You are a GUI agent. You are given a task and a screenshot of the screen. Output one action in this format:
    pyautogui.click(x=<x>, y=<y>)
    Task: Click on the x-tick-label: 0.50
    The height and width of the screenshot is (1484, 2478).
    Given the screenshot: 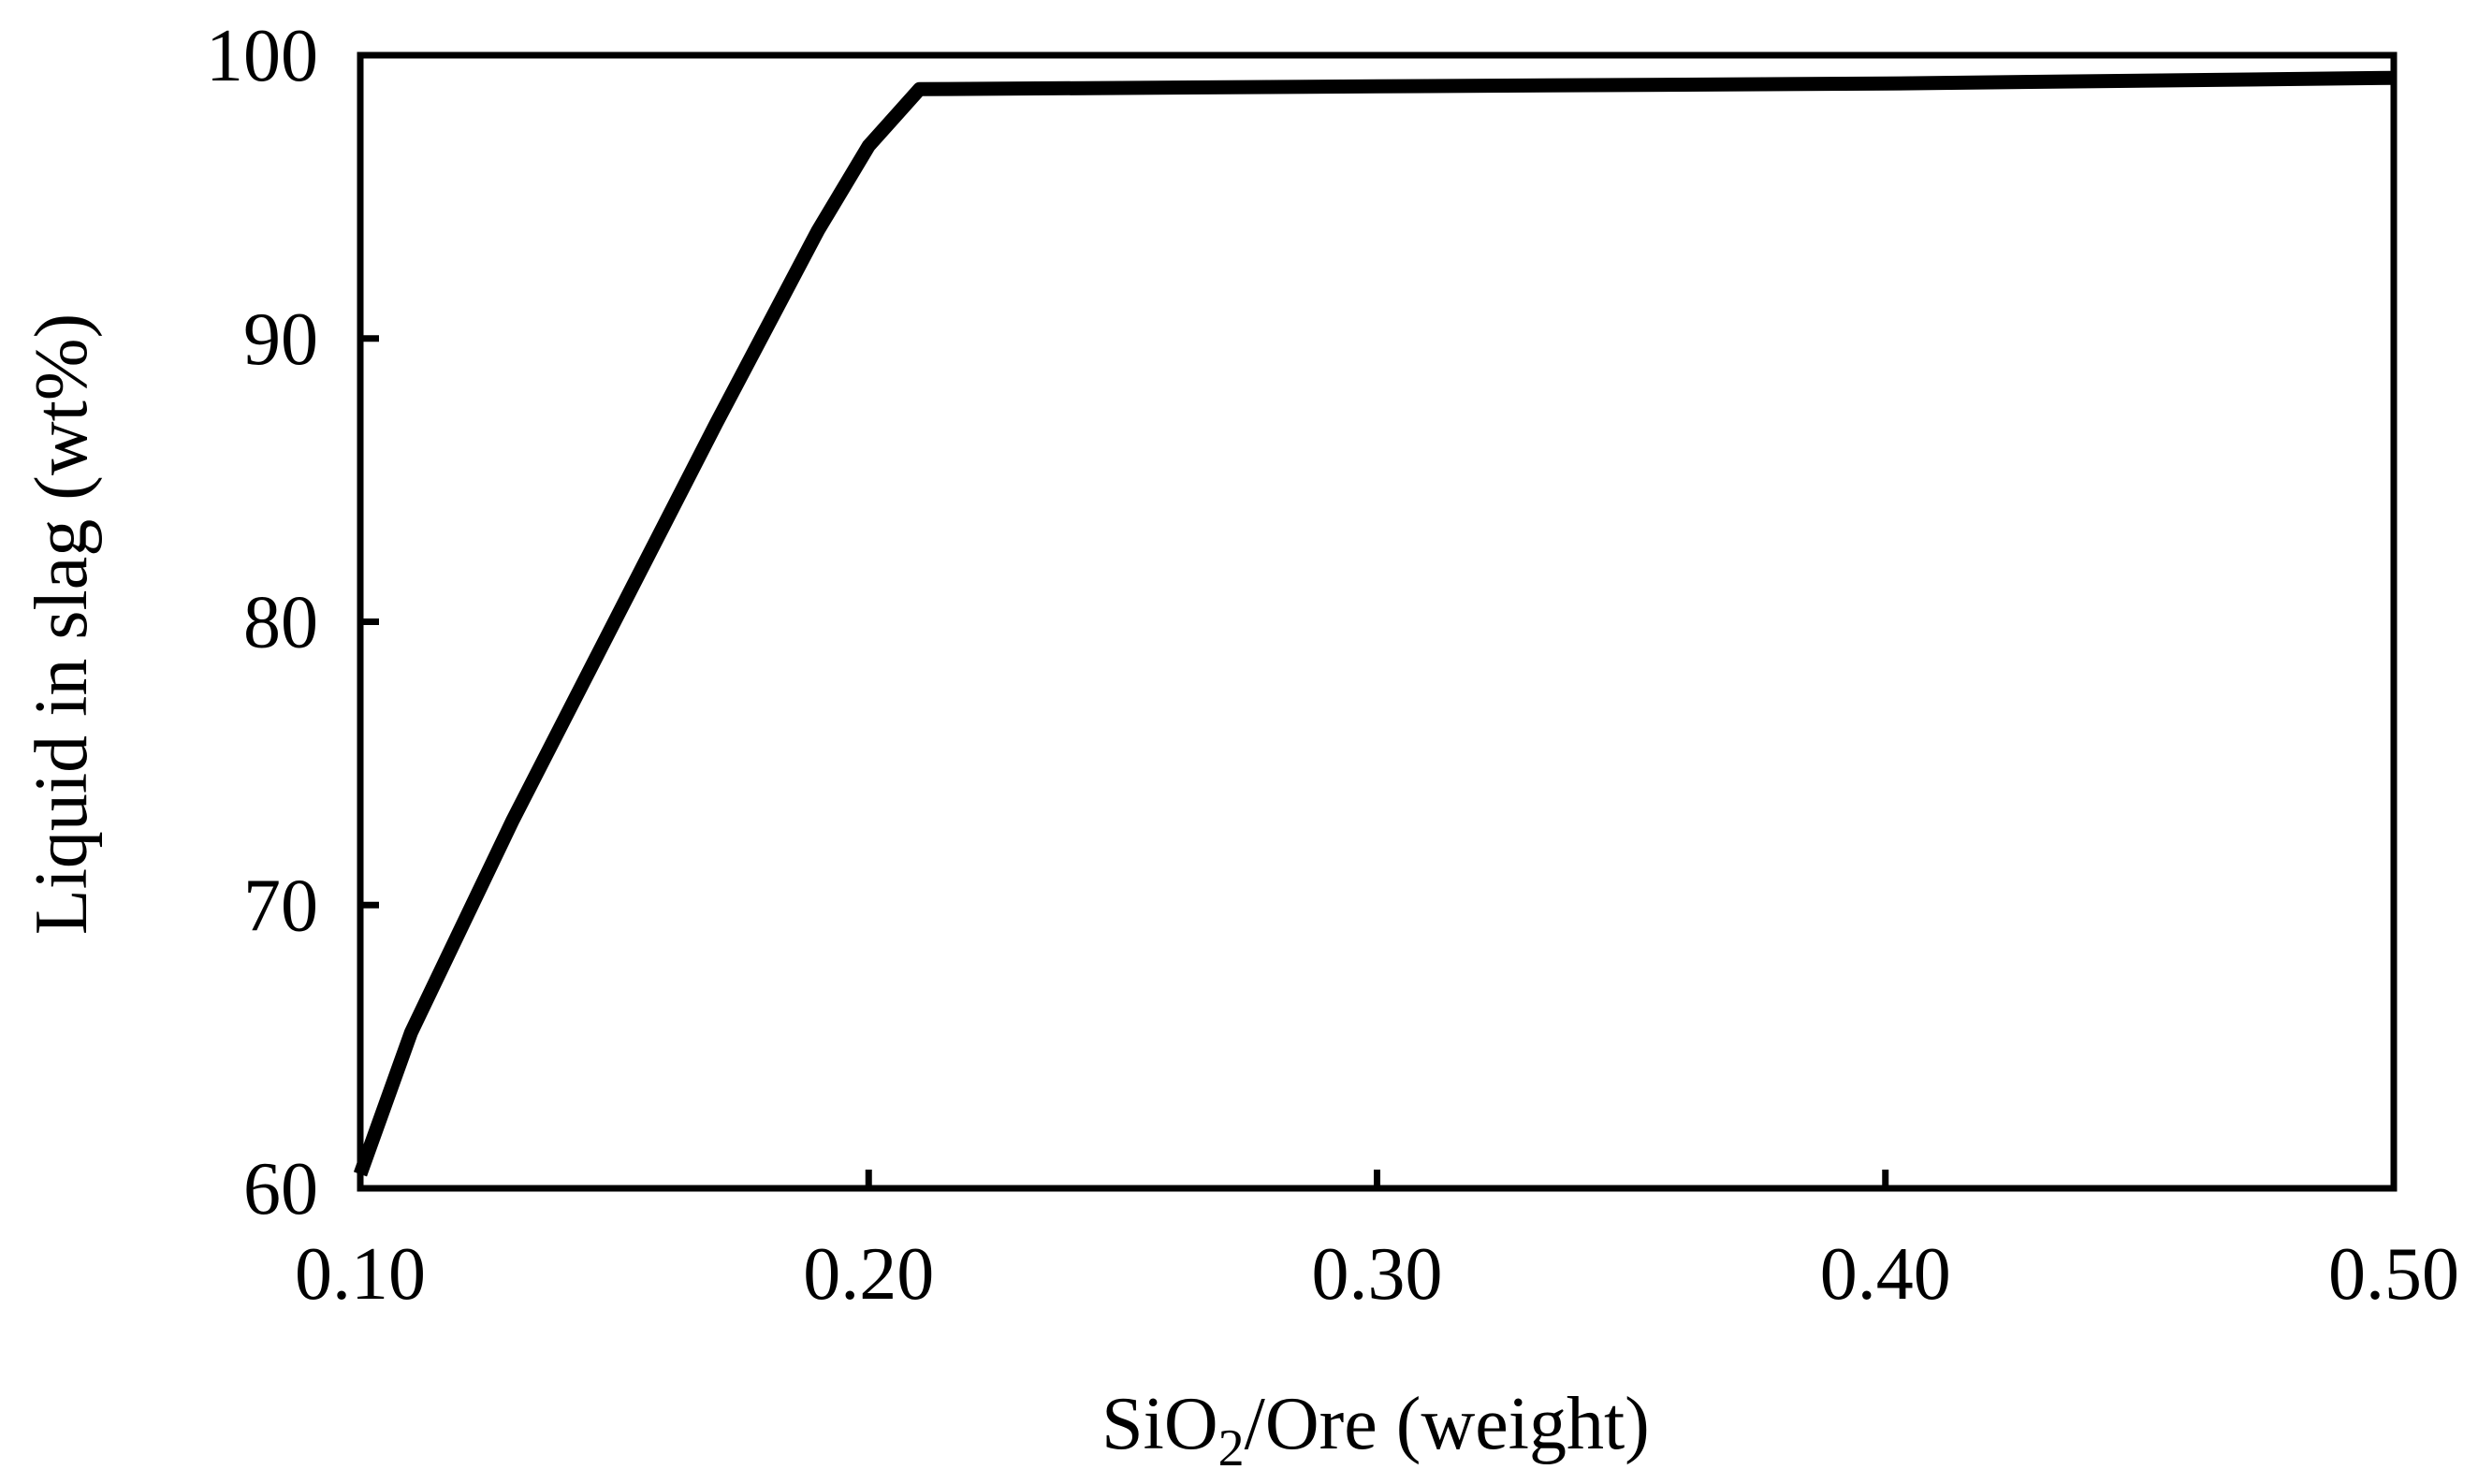 What is the action you would take?
    pyautogui.click(x=2393, y=1274)
    